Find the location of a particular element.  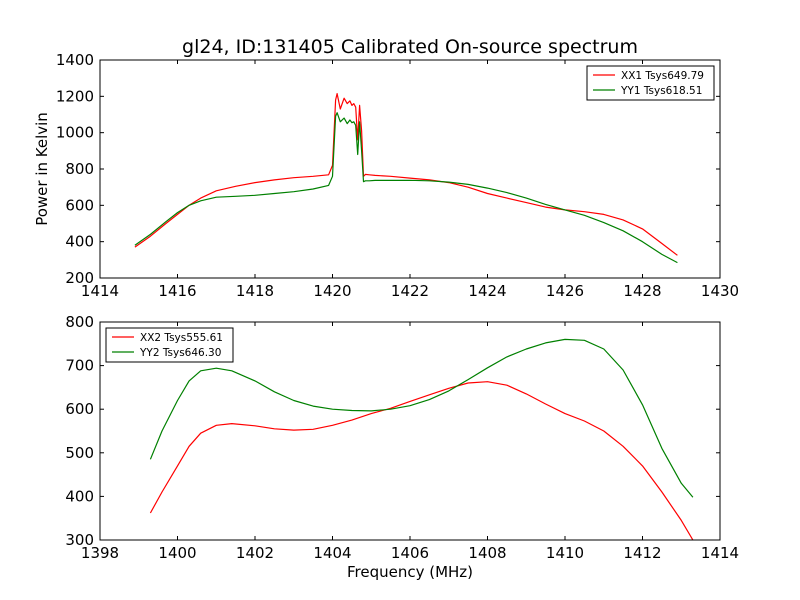

x-tick-label: 1402 is located at coordinates (255, 553).